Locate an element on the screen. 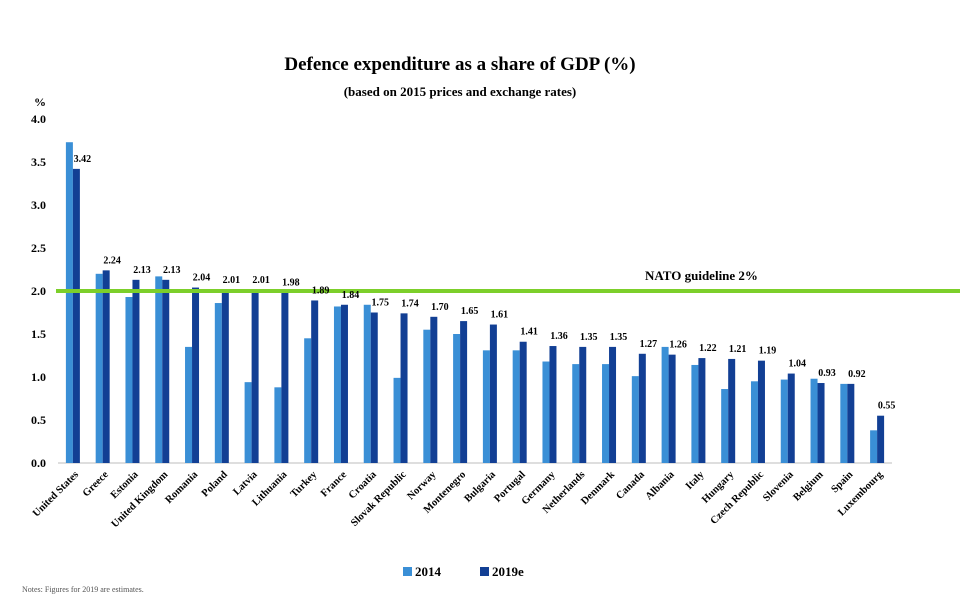 The height and width of the screenshot is (594, 969). data-label: 1.22 is located at coordinates (708, 348).